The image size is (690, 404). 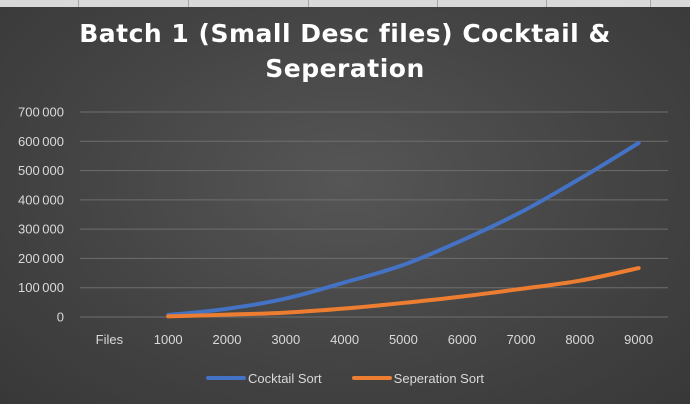 I want to click on series-line-seperation, so click(x=403, y=292).